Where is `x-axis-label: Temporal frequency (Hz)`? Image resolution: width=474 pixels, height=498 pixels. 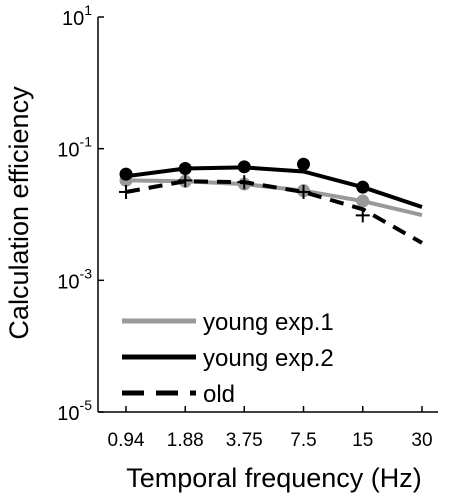 x-axis-label: Temporal frequency (Hz) is located at coordinates (274, 478).